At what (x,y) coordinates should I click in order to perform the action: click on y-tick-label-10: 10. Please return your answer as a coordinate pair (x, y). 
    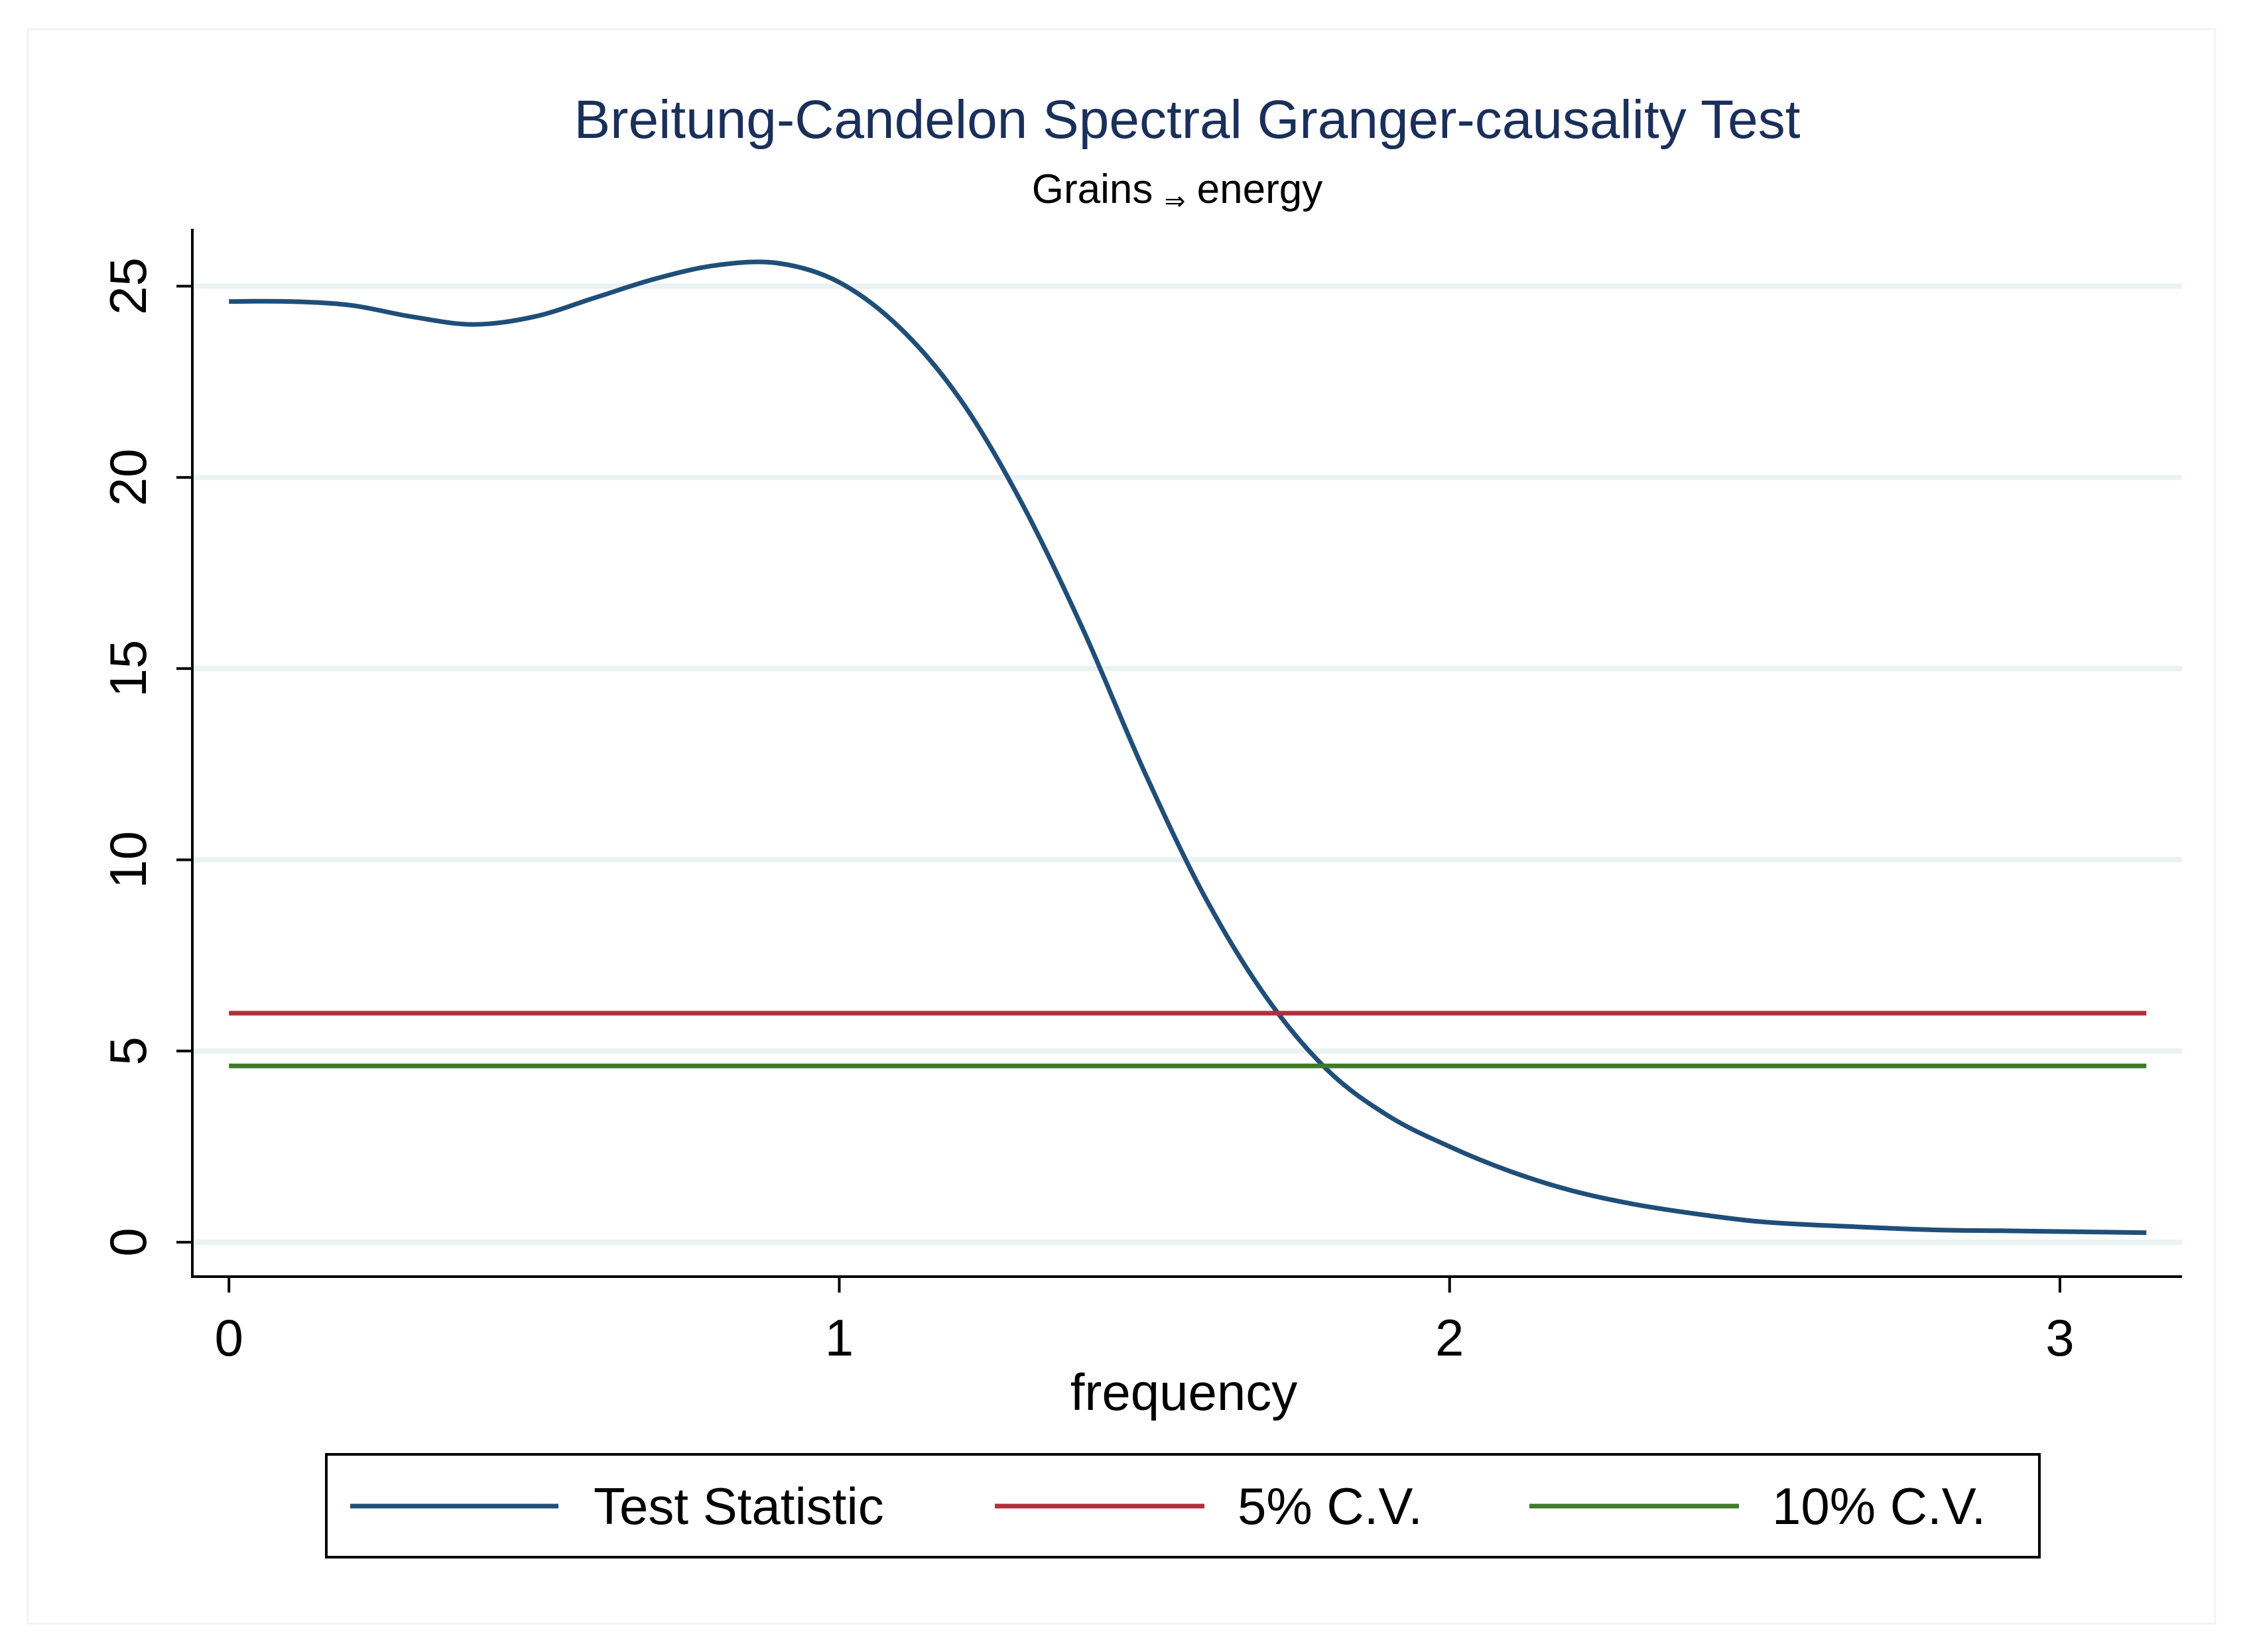
    Looking at the image, I should click on (128, 860).